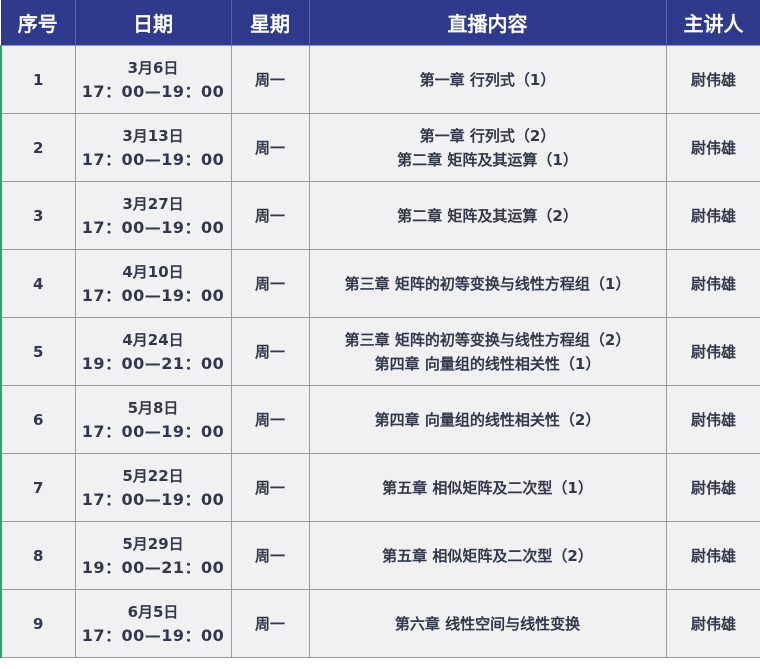 This screenshot has width=760, height=669. What do you see at coordinates (153, 555) in the screenshot?
I see `cell-date: 5月29日 19：00—21：00` at bounding box center [153, 555].